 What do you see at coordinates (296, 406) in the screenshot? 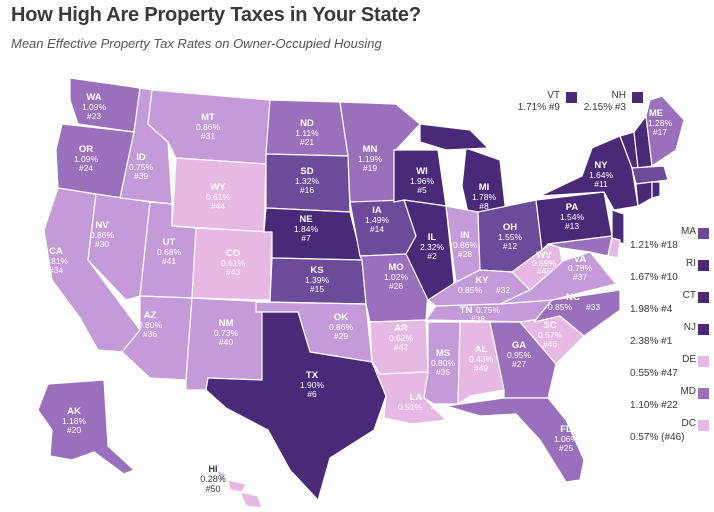
I see `state-TX` at bounding box center [296, 406].